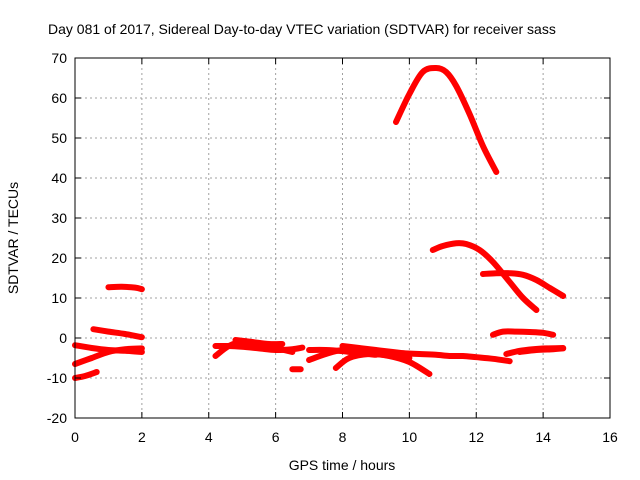 This screenshot has width=640, height=480. I want to click on x-tick-label: 0, so click(75, 437).